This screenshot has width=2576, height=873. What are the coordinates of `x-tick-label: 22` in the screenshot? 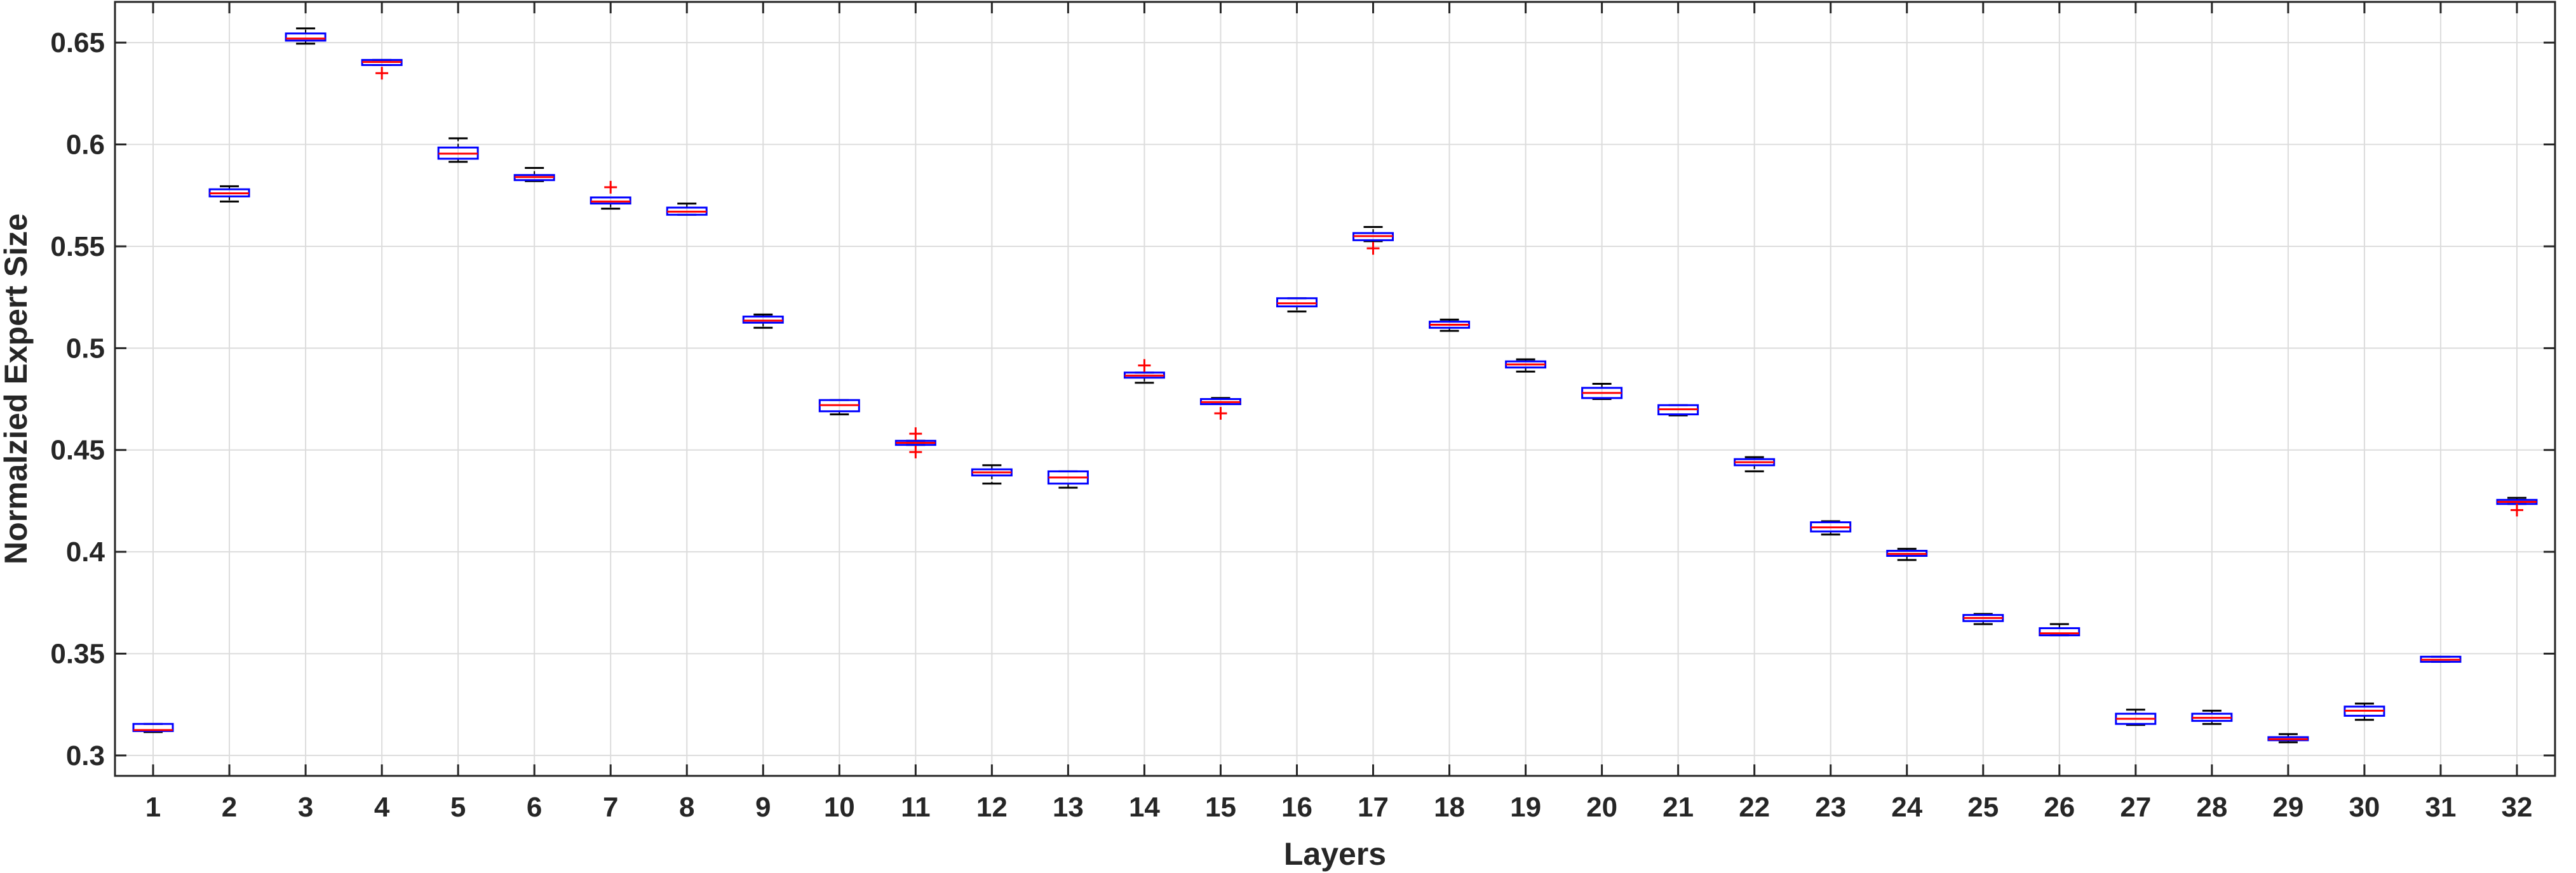 It's located at (1754, 807).